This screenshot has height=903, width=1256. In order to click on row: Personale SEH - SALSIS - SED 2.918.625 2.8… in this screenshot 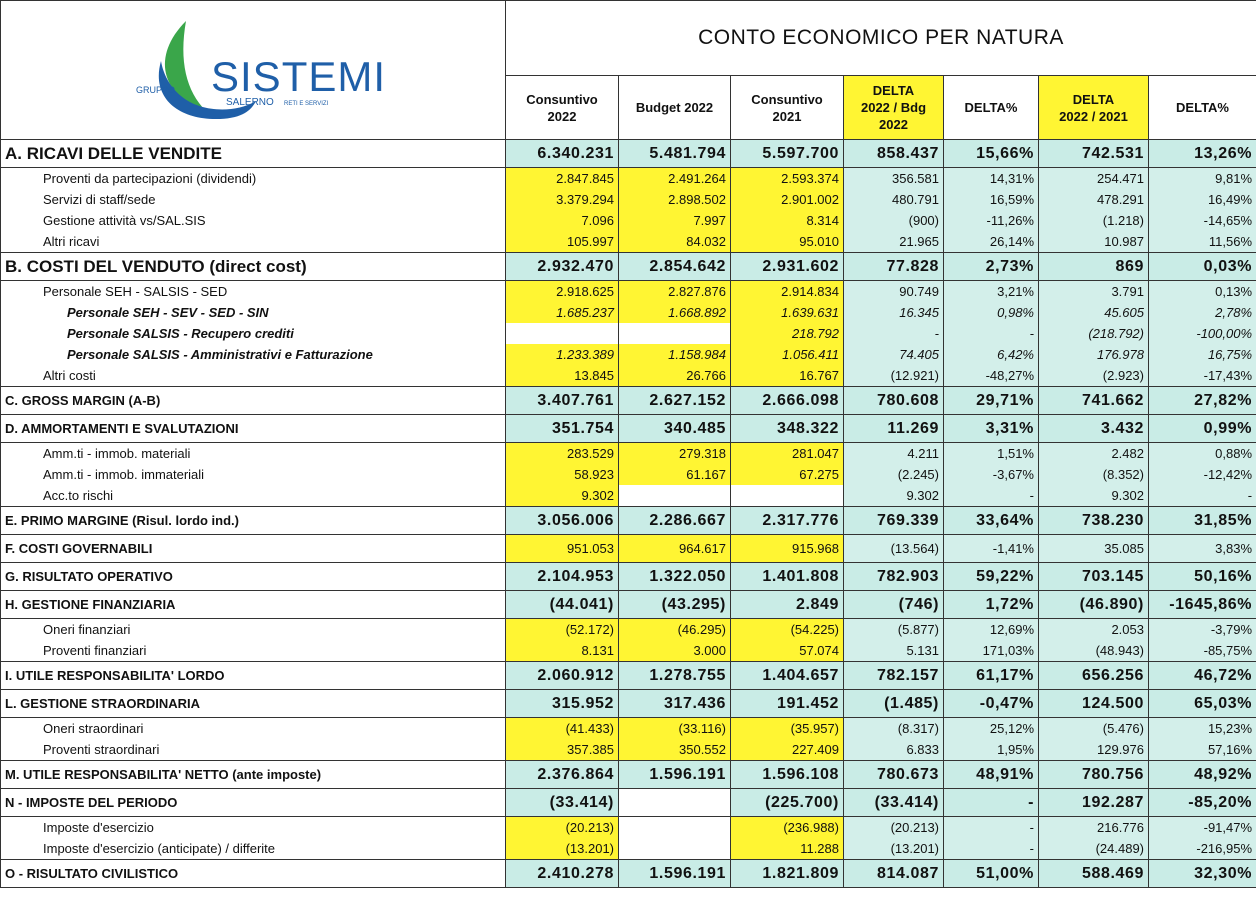, I will do `click(628, 291)`.